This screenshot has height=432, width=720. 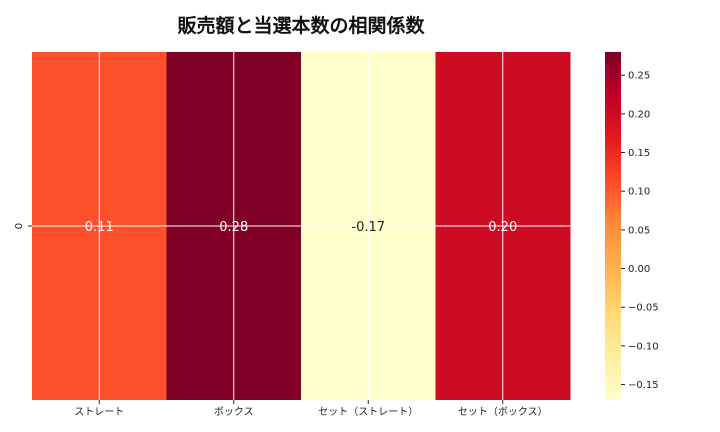 I want to click on cell-value-label: 0.20, so click(x=502, y=227).